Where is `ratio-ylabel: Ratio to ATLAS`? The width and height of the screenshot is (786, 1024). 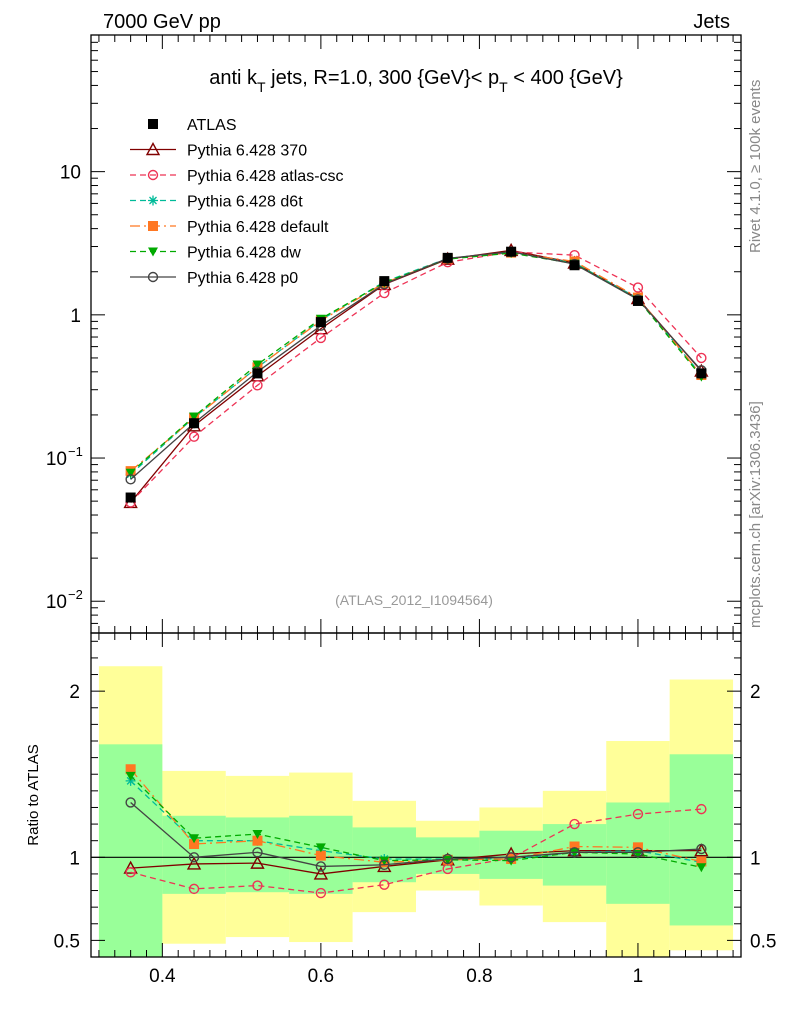 ratio-ylabel: Ratio to ATLAS is located at coordinates (33, 794).